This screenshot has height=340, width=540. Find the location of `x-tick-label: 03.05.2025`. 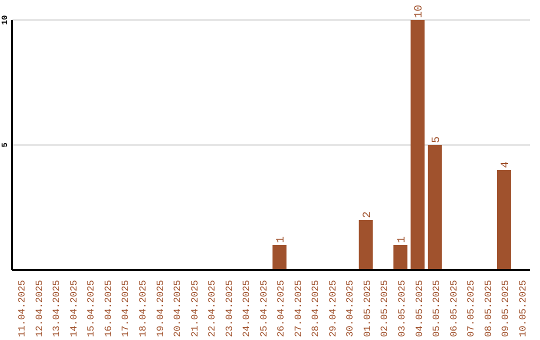

x-tick-label: 03.05.2025 is located at coordinates (402, 309).